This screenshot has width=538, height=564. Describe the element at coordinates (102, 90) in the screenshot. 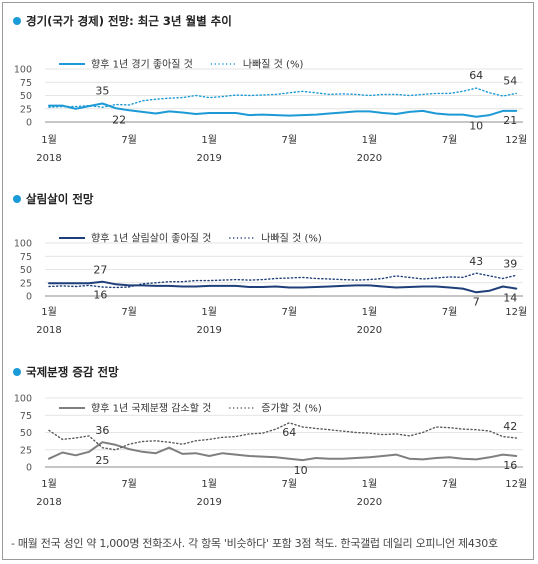

I see `data-label: 35` at that location.